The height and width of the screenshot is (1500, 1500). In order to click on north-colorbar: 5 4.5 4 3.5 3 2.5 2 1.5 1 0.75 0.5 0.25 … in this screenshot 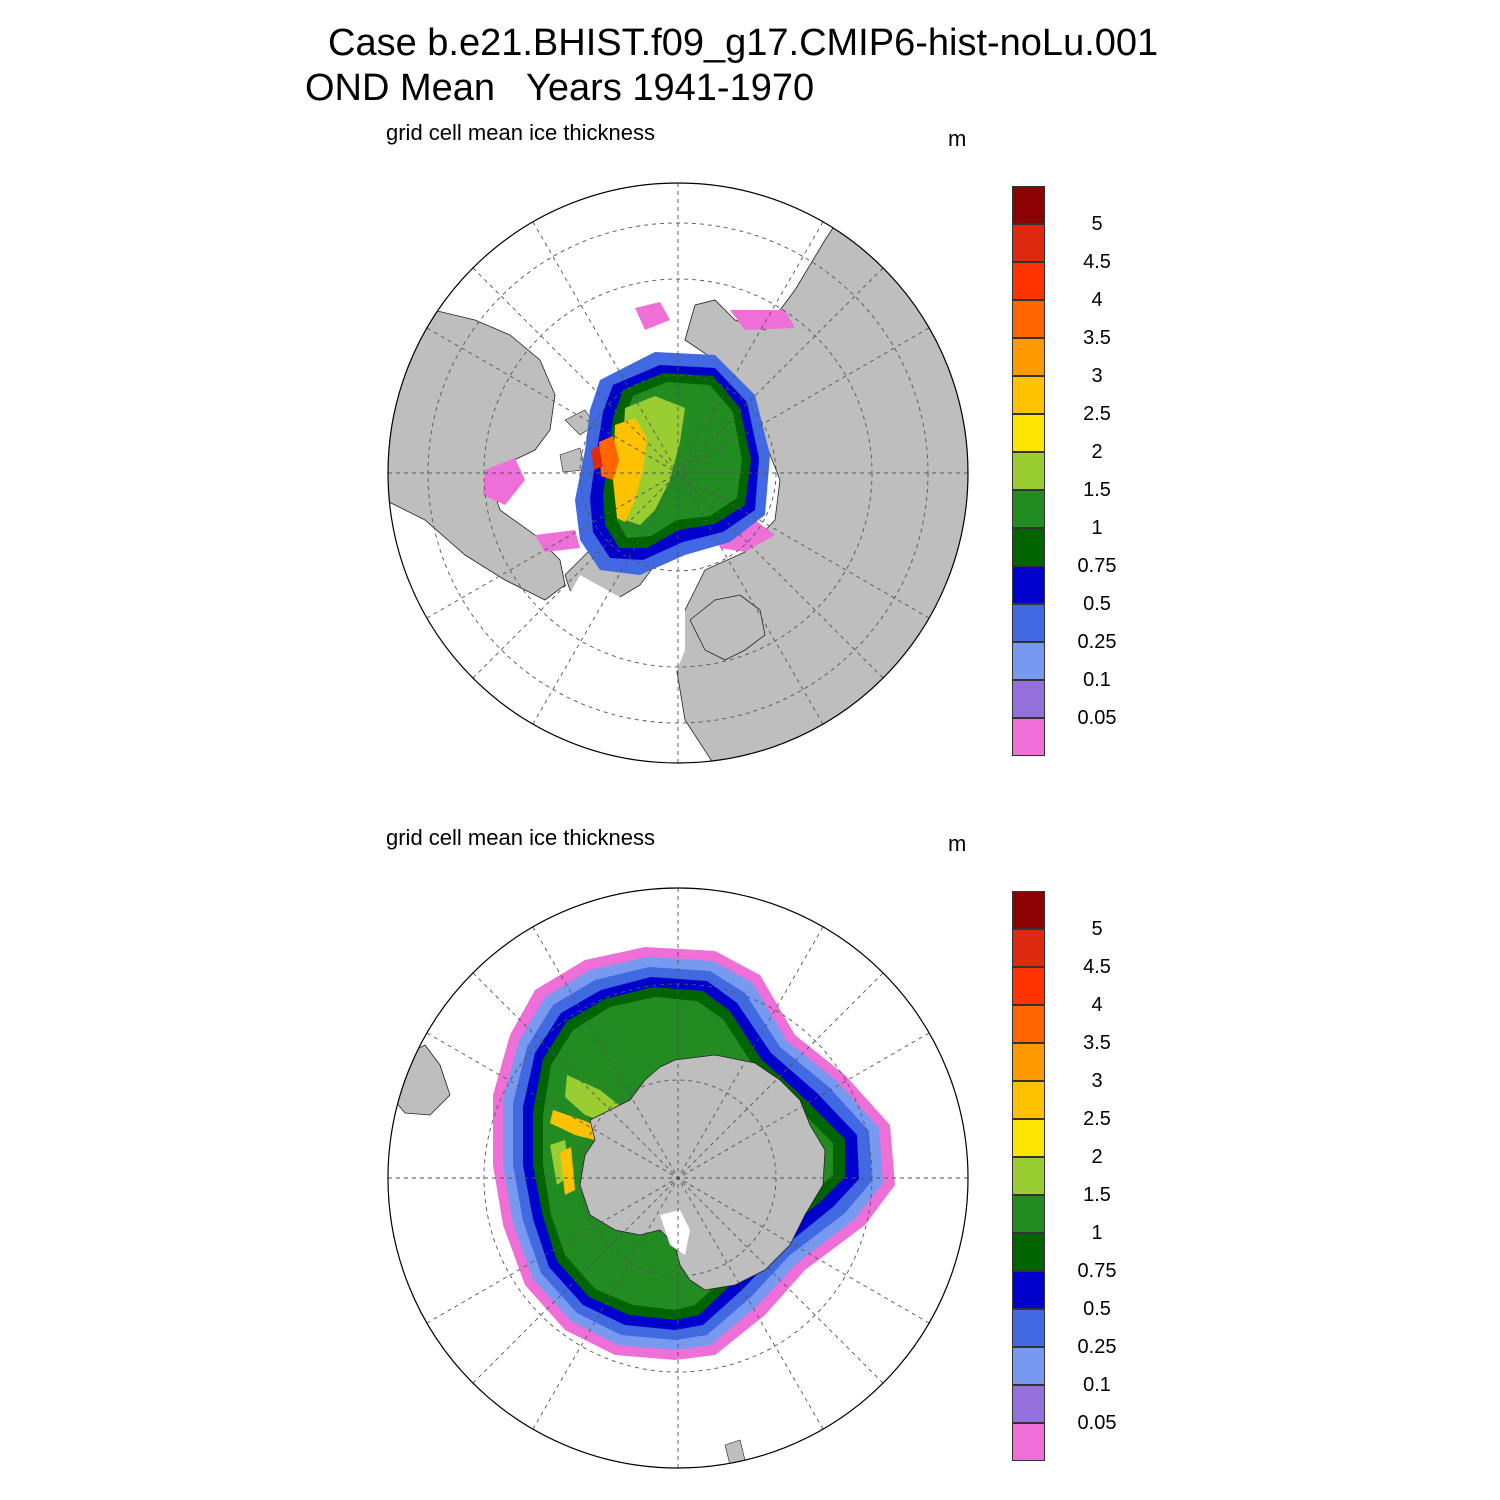, I will do `click(1087, 472)`.